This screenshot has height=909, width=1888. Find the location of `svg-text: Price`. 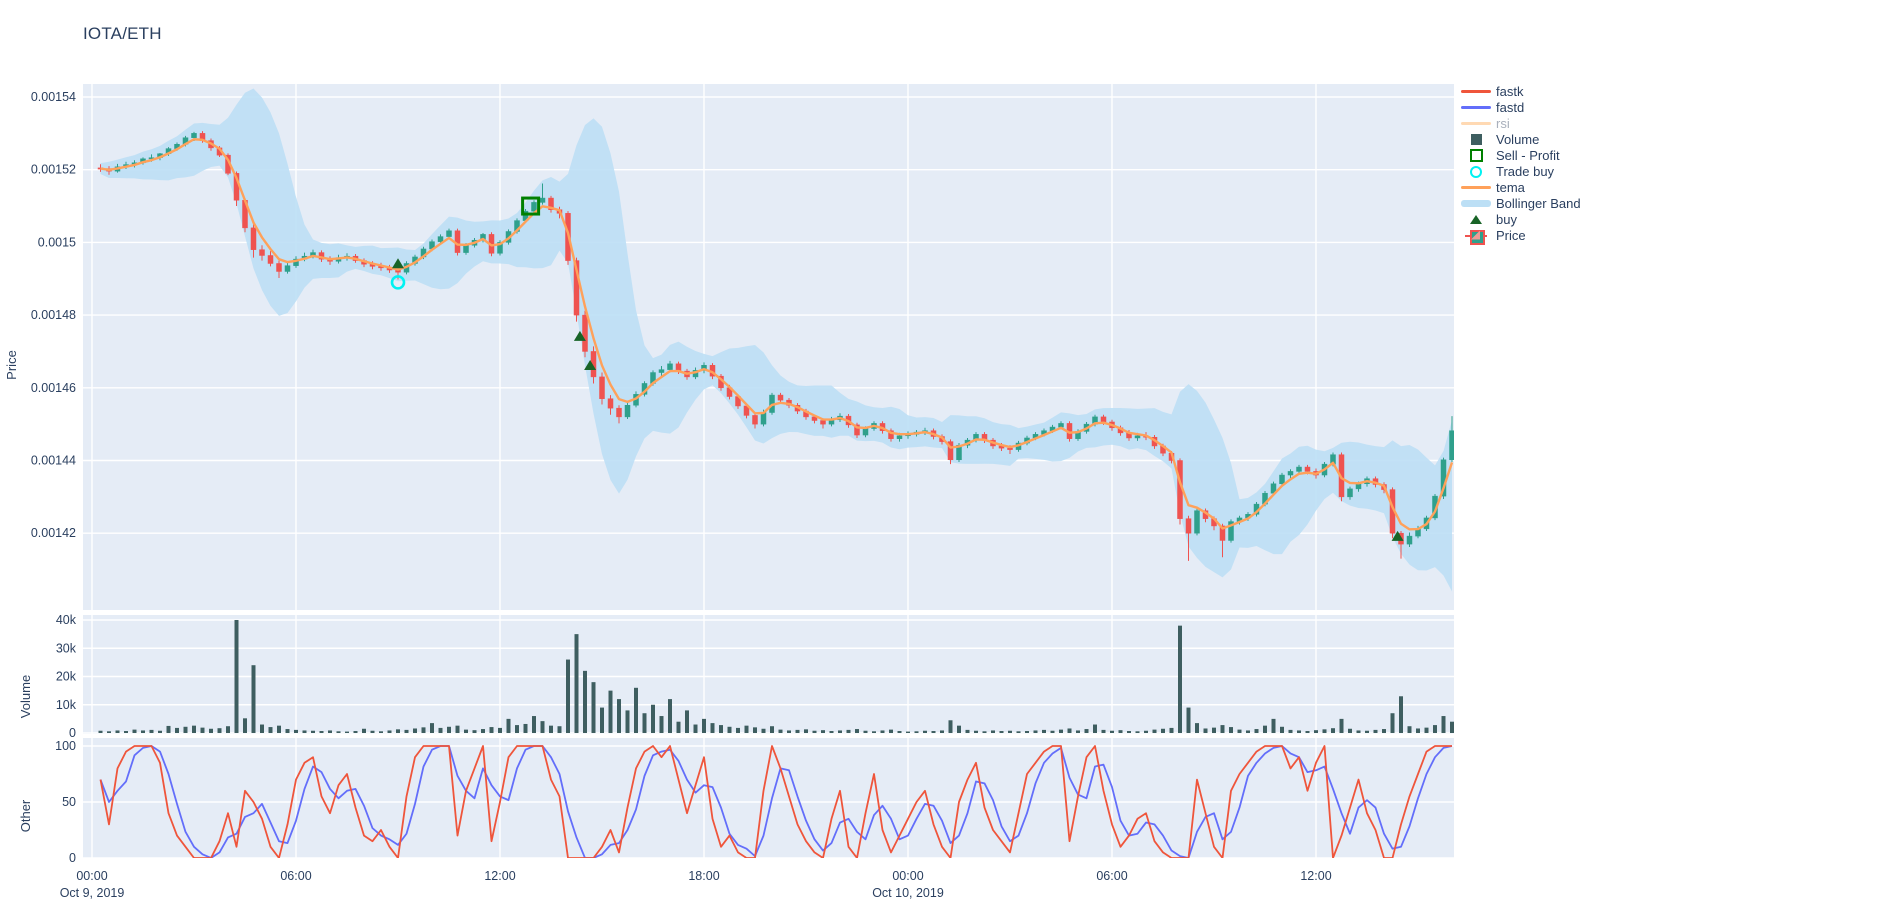

svg-text: Price is located at coordinates (11, 365).